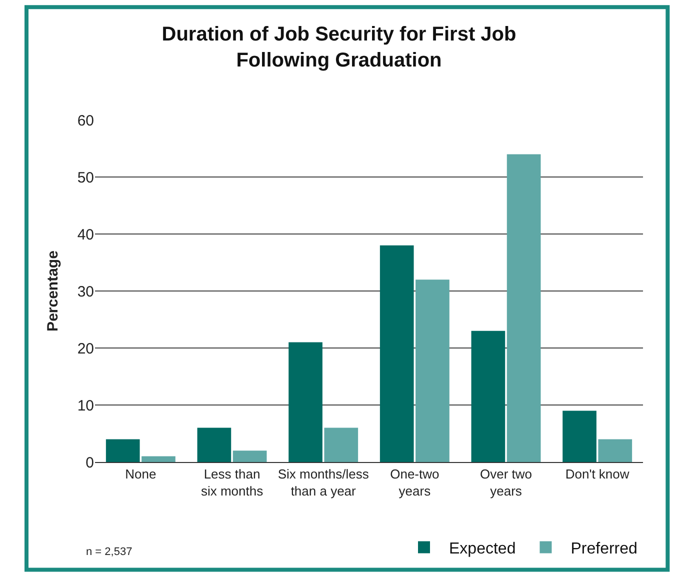 The image size is (678, 577). I want to click on x-tick-label: Over two years, so click(506, 482).